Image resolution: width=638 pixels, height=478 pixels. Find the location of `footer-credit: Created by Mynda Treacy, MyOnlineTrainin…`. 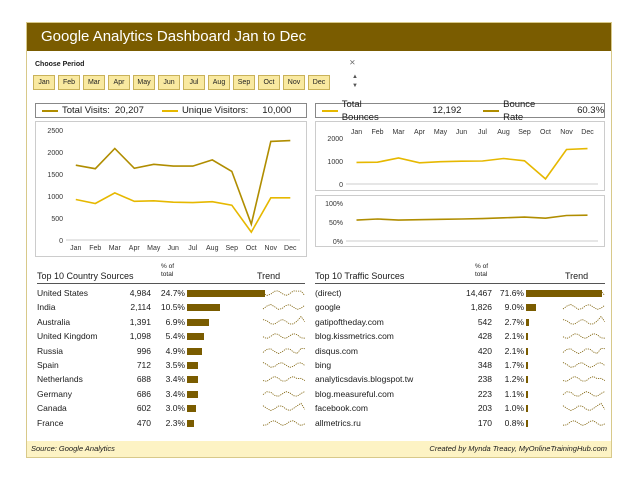

footer-credit: Created by Mynda Treacy, MyOnlineTrainin… is located at coordinates (518, 448).